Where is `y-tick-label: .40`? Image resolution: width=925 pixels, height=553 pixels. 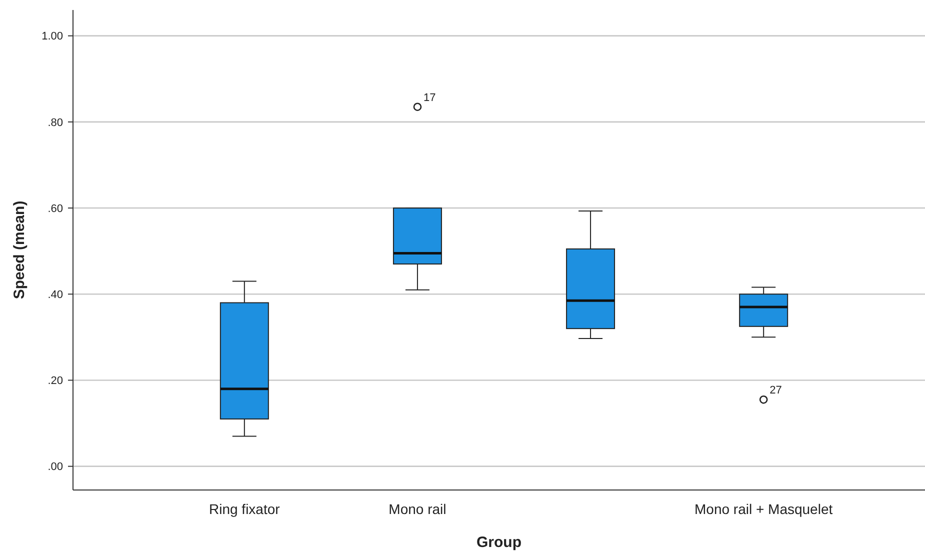
y-tick-label: .40 is located at coordinates (55, 294).